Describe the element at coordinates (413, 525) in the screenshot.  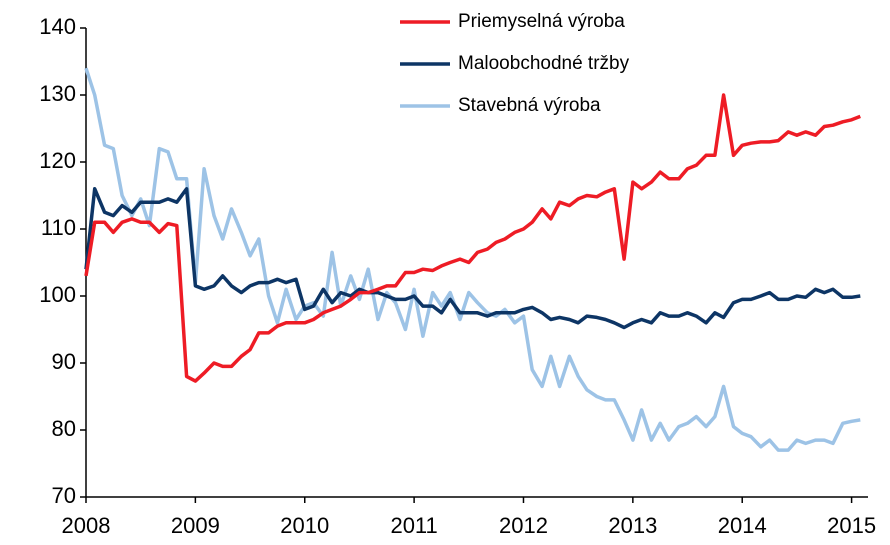
I see `x-tick-label: 2011` at that location.